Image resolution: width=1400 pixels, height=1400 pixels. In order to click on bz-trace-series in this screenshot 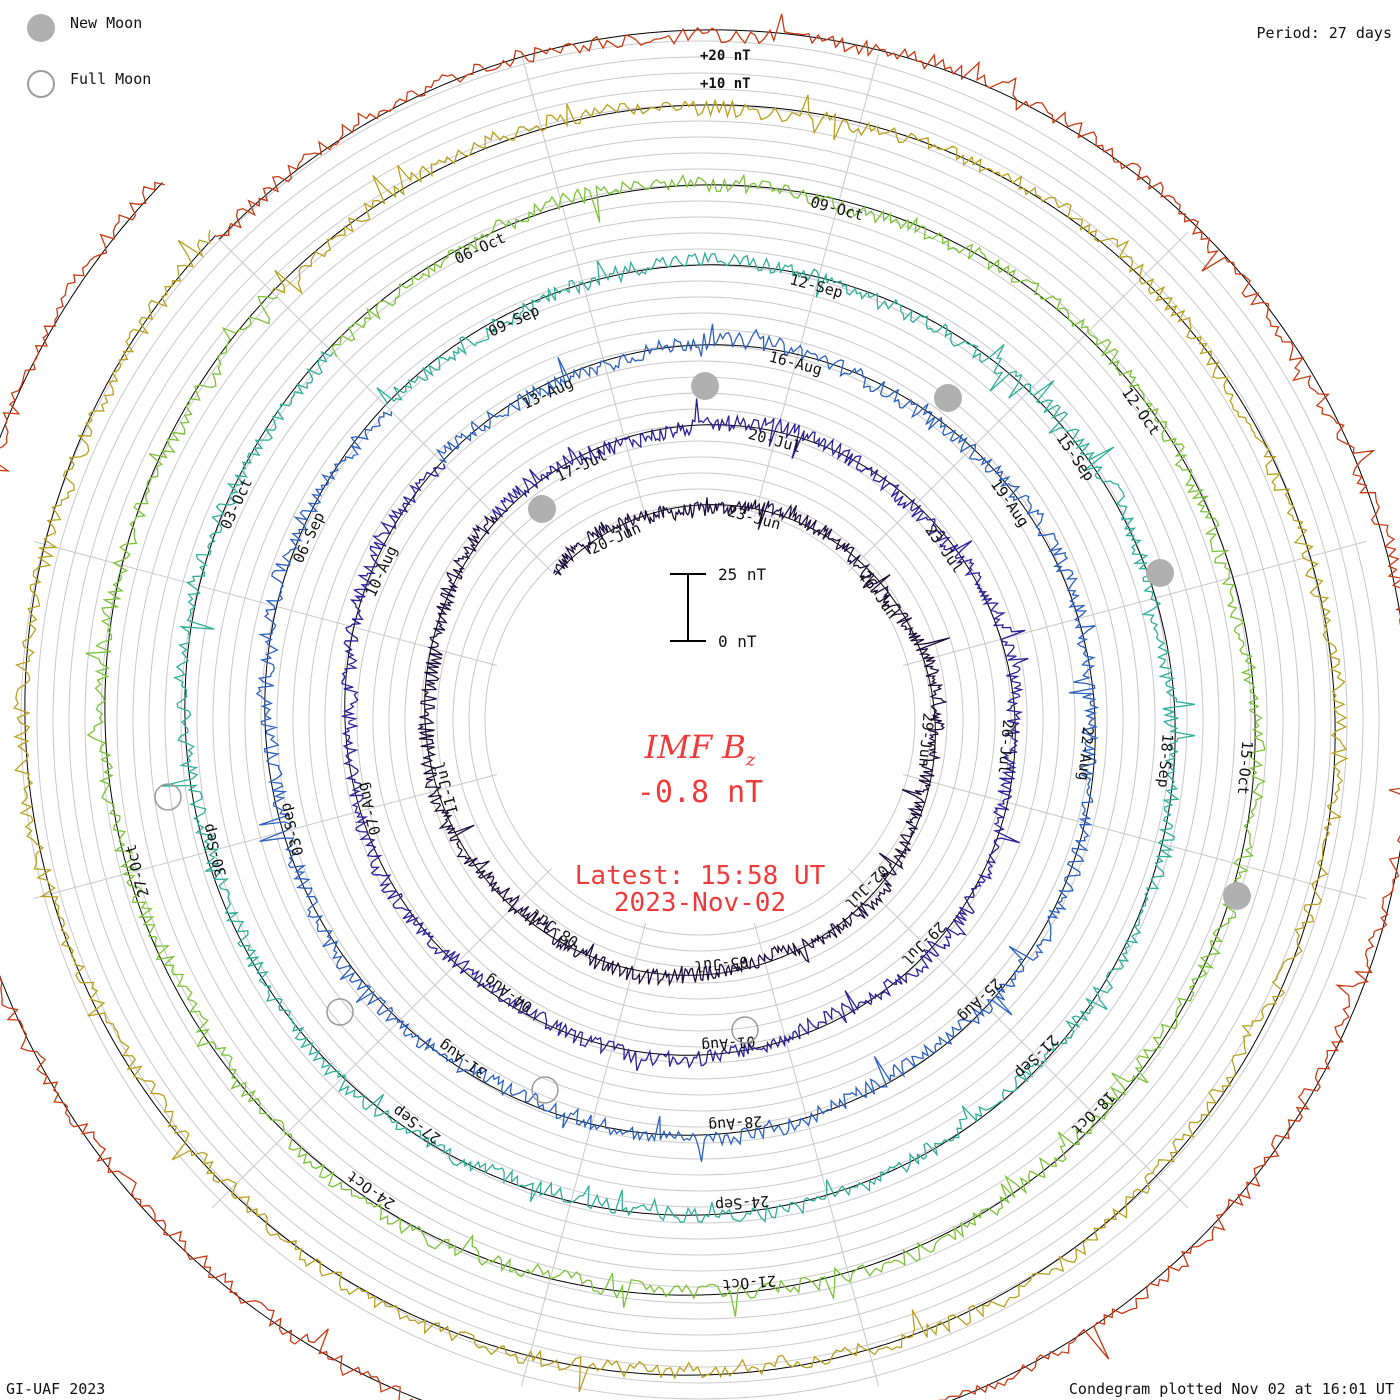, I will do `click(683, 742)`.